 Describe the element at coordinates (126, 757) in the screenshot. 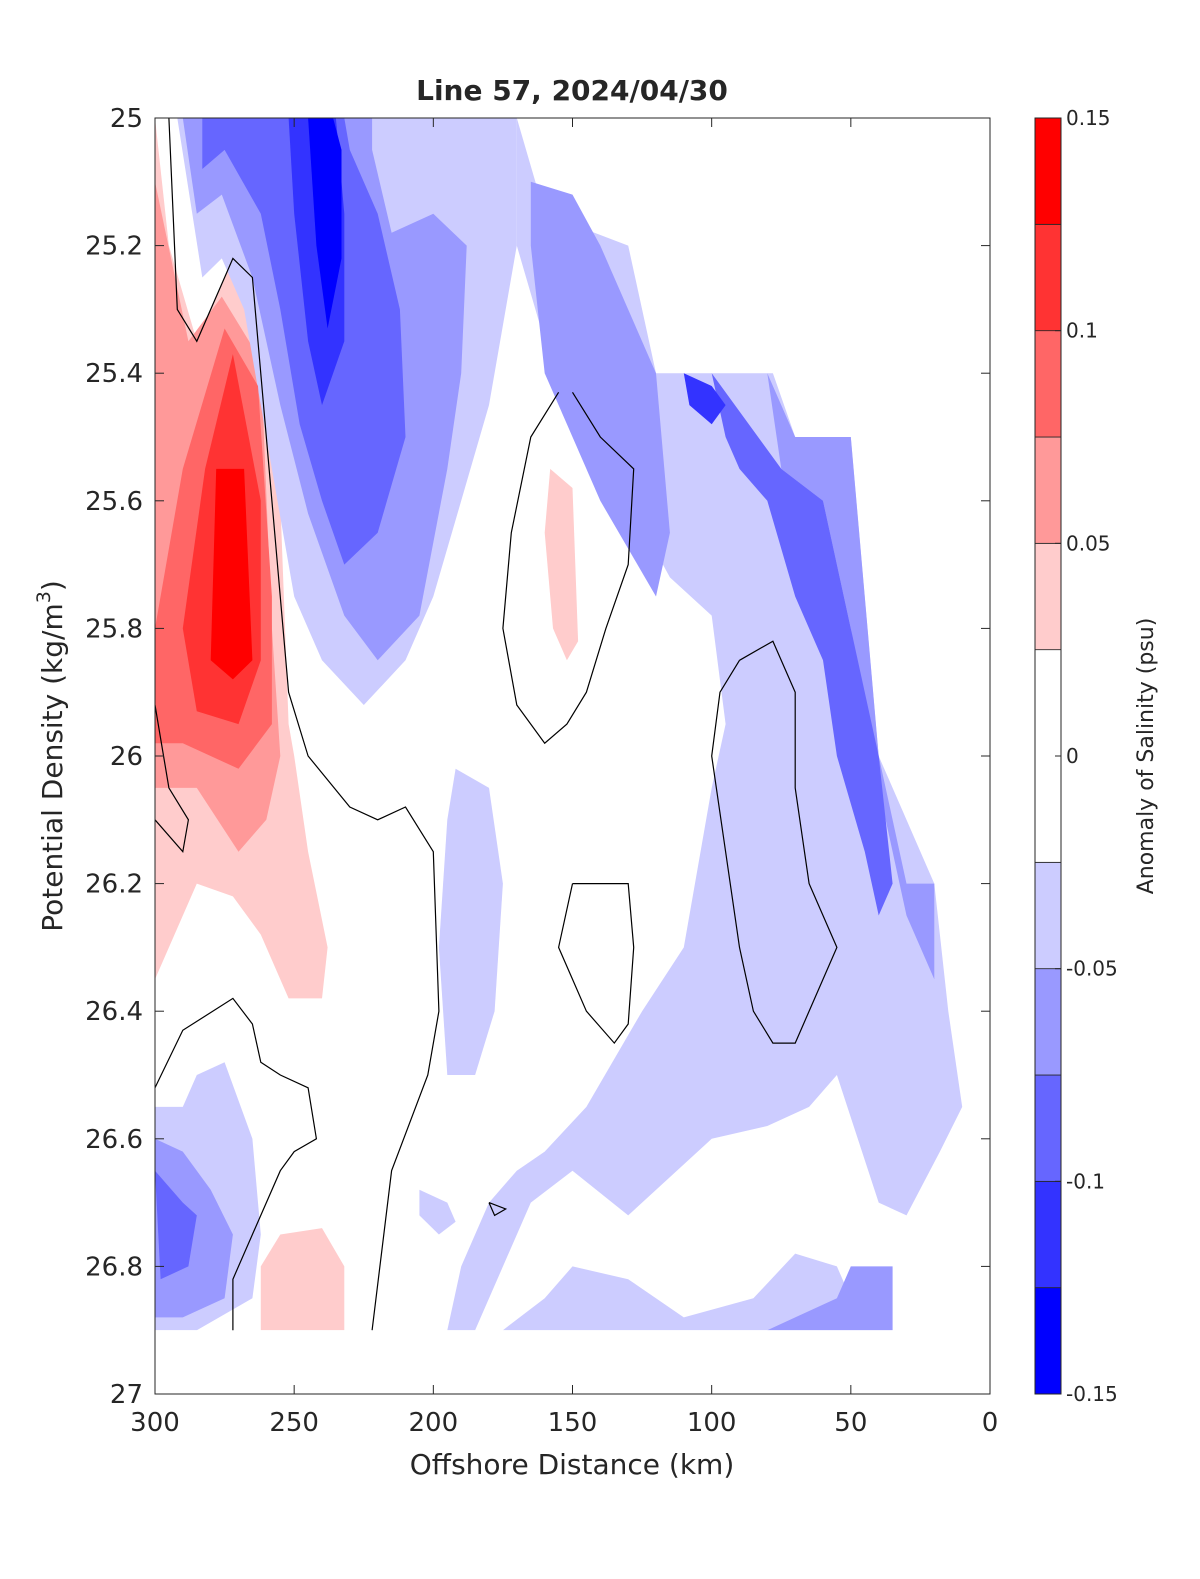

I see `y-tick-label: 26` at that location.